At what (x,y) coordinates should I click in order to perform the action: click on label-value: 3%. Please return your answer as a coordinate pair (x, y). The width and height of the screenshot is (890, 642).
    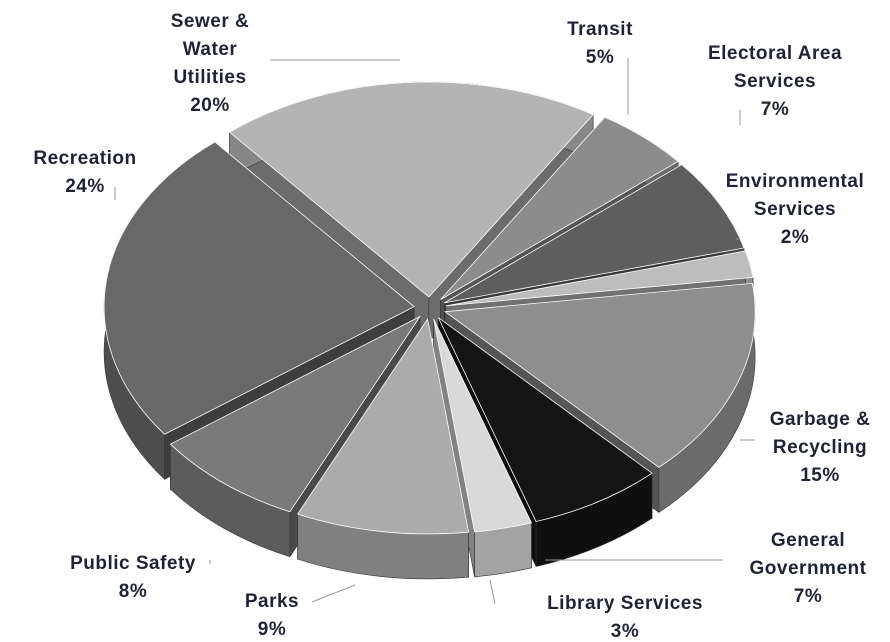
    Looking at the image, I should click on (625, 631).